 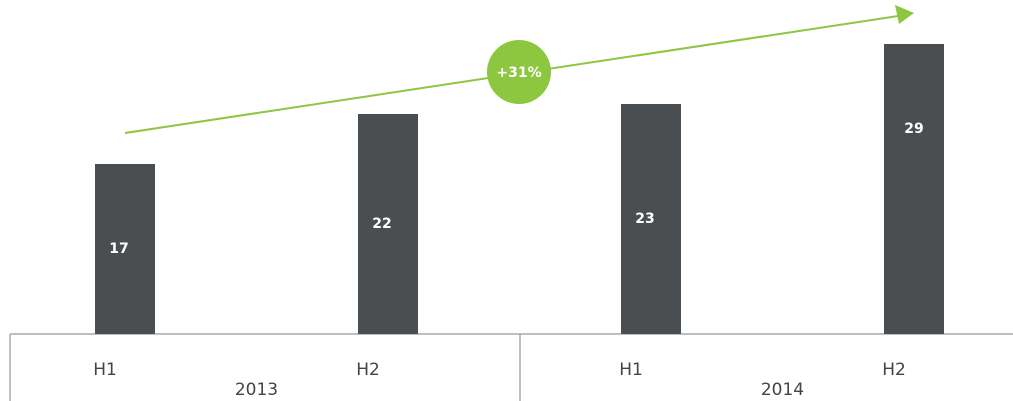 What do you see at coordinates (118, 249) in the screenshot?
I see `data-label: 17` at bounding box center [118, 249].